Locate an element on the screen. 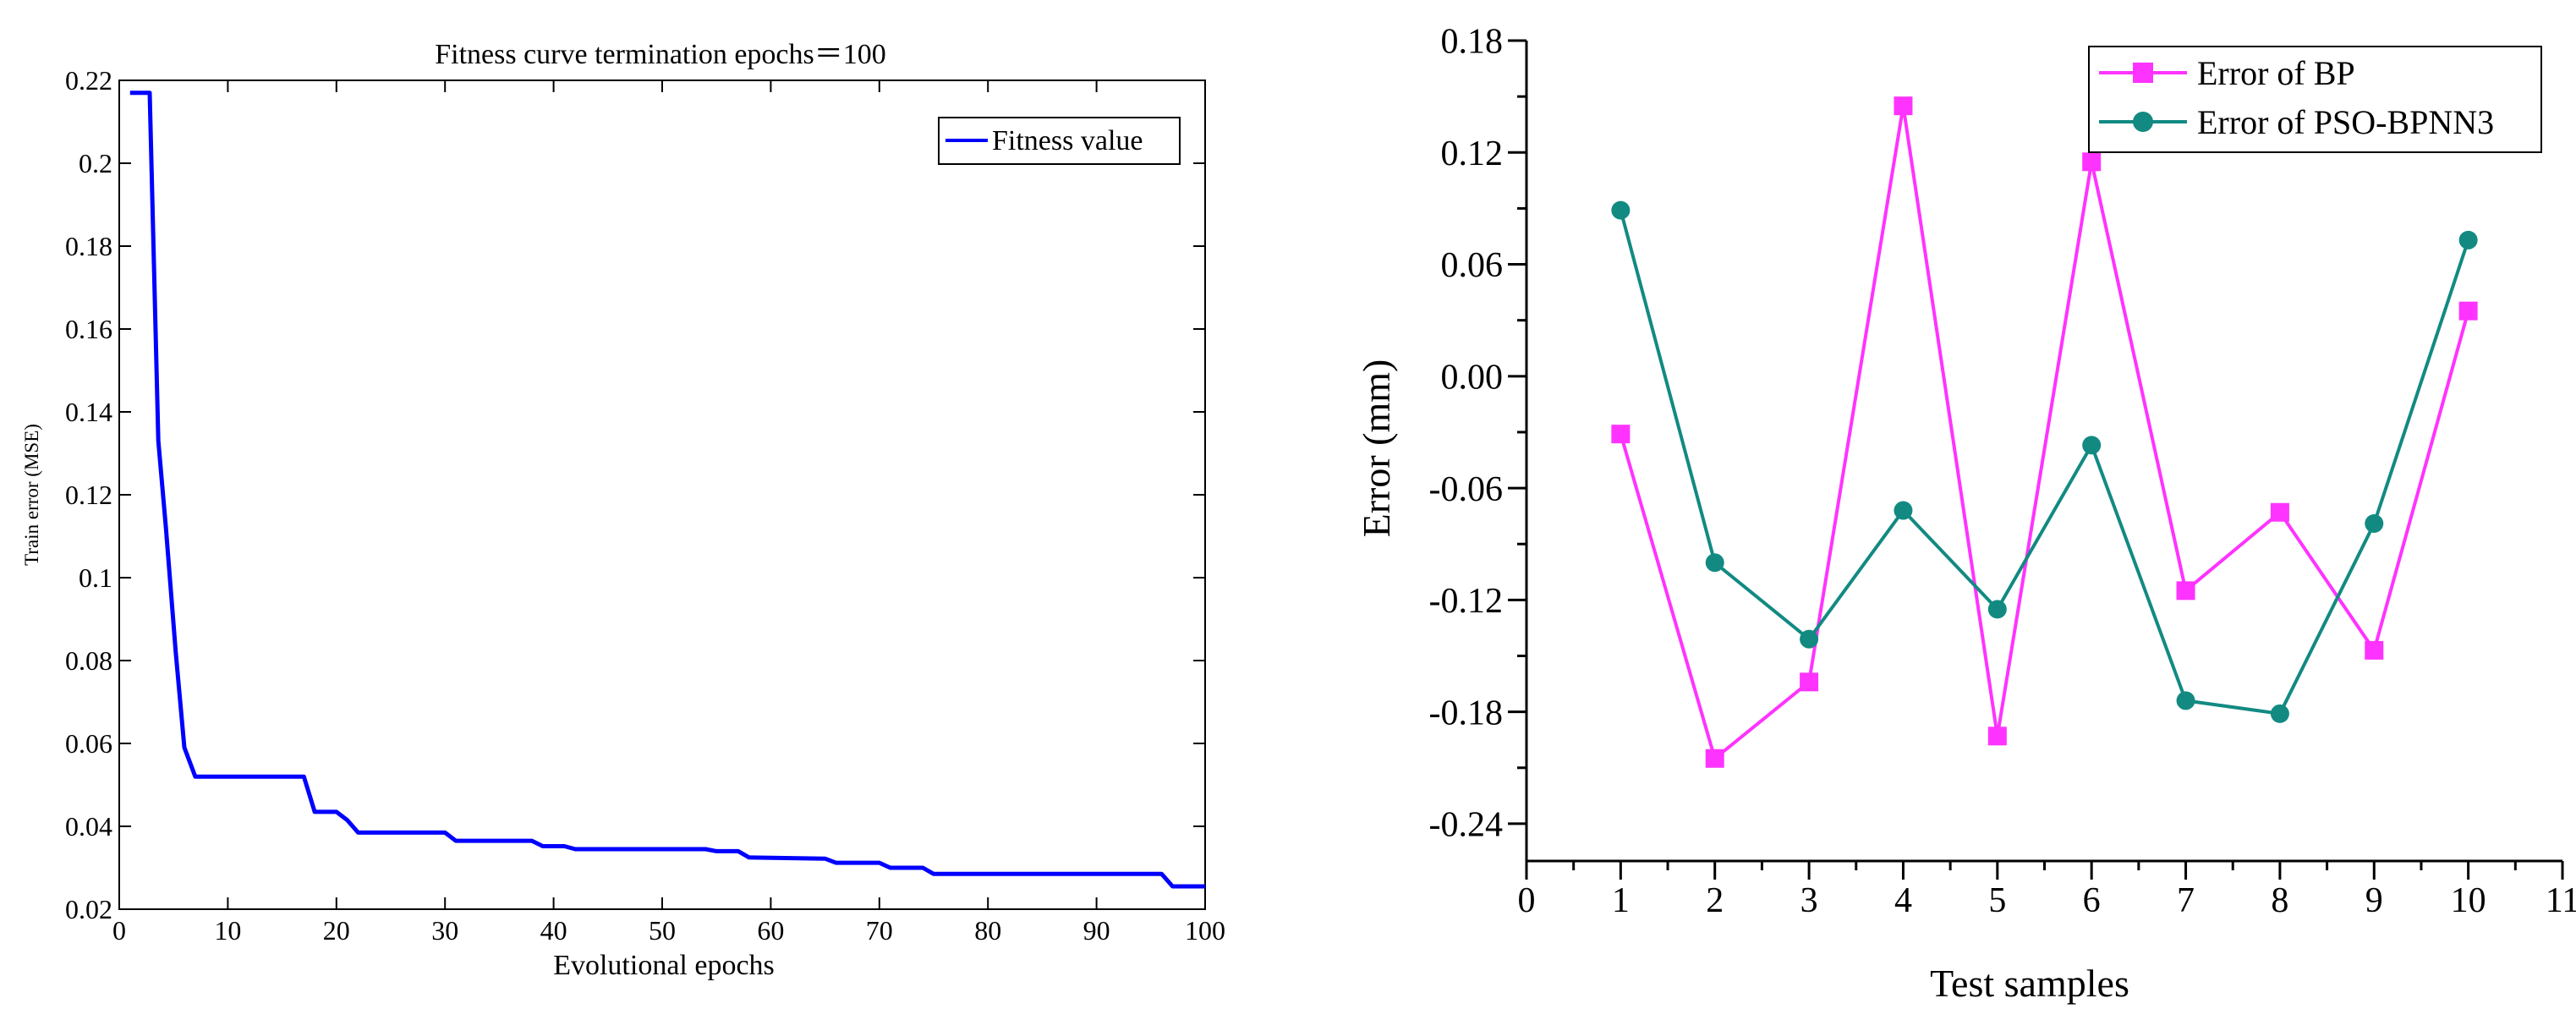  error-x-tick-label: 2 is located at coordinates (1715, 900).